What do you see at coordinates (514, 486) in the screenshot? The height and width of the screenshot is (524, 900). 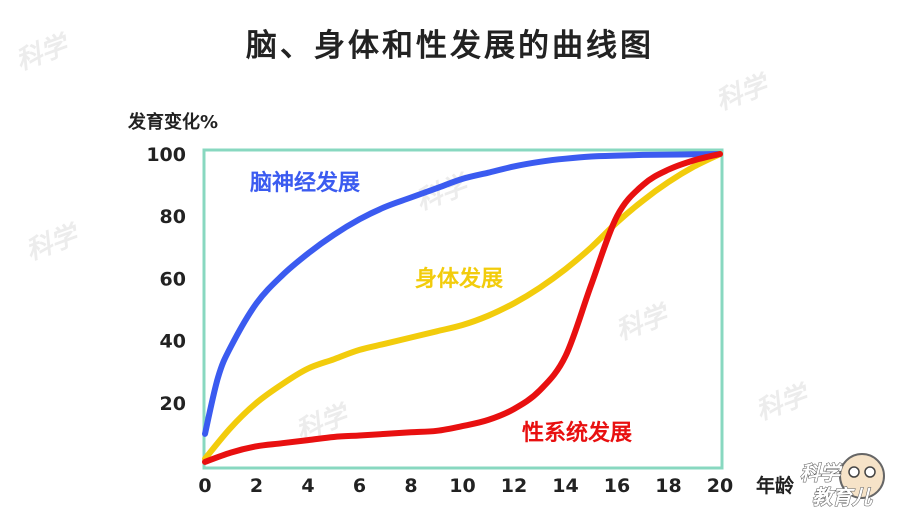 I see `x-tick-label: 12` at bounding box center [514, 486].